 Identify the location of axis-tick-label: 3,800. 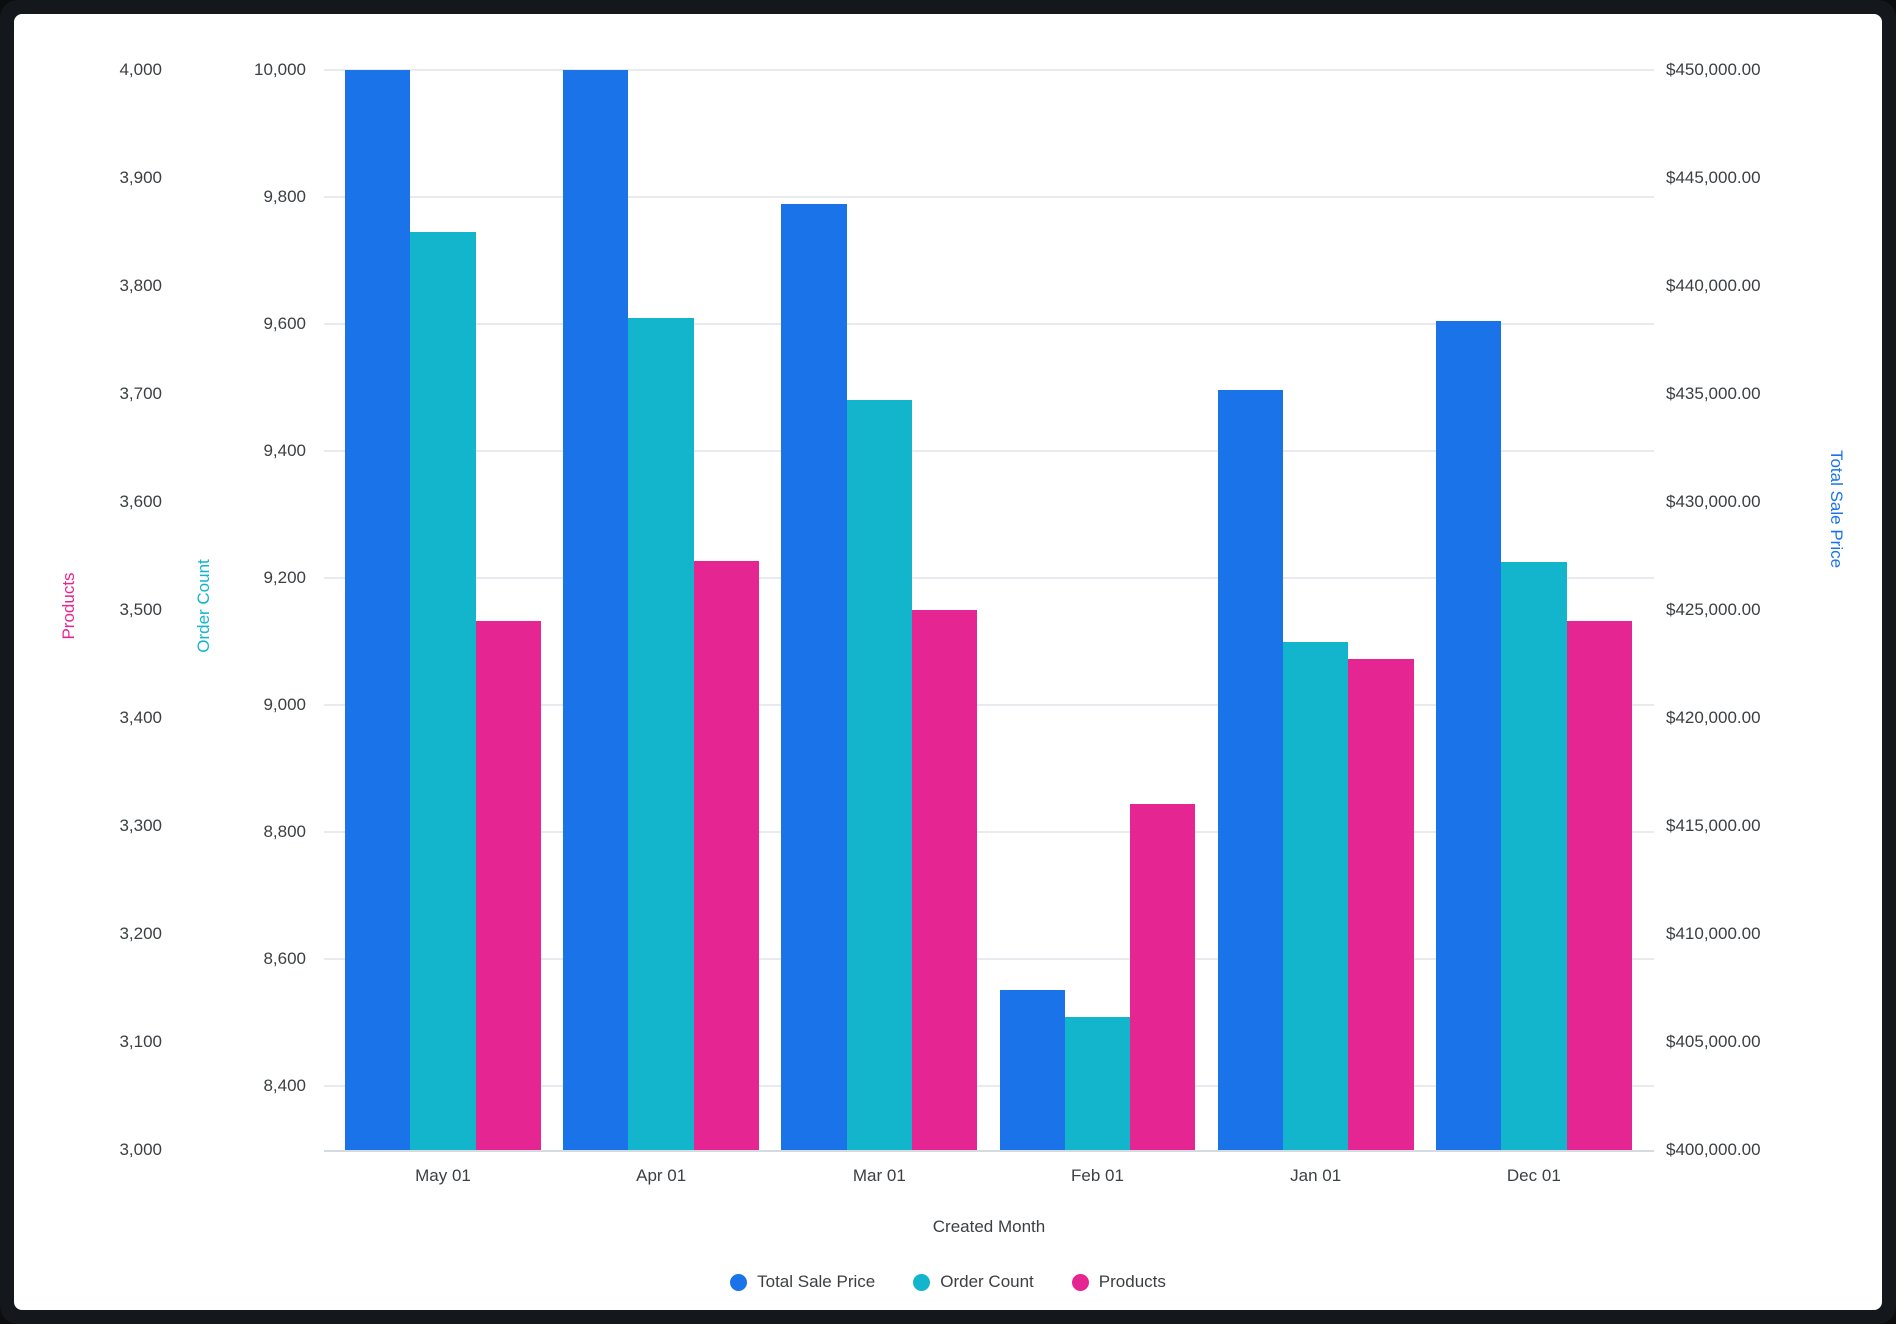
(140, 285).